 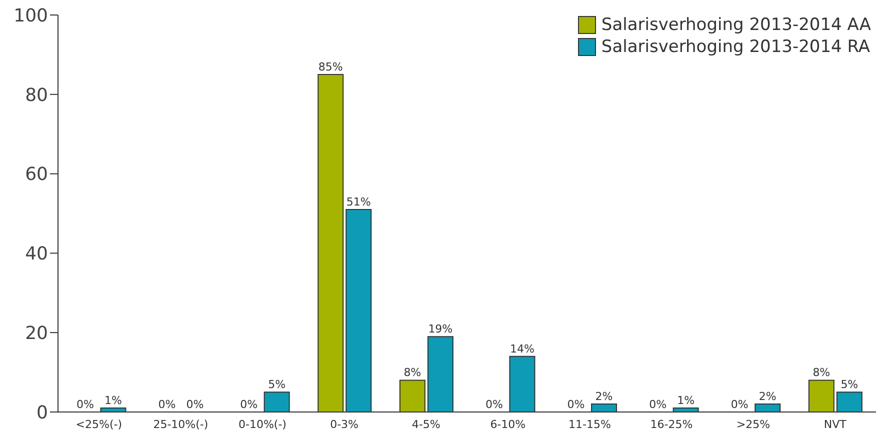 I want to click on y-tick-label: 80, so click(x=36, y=95).